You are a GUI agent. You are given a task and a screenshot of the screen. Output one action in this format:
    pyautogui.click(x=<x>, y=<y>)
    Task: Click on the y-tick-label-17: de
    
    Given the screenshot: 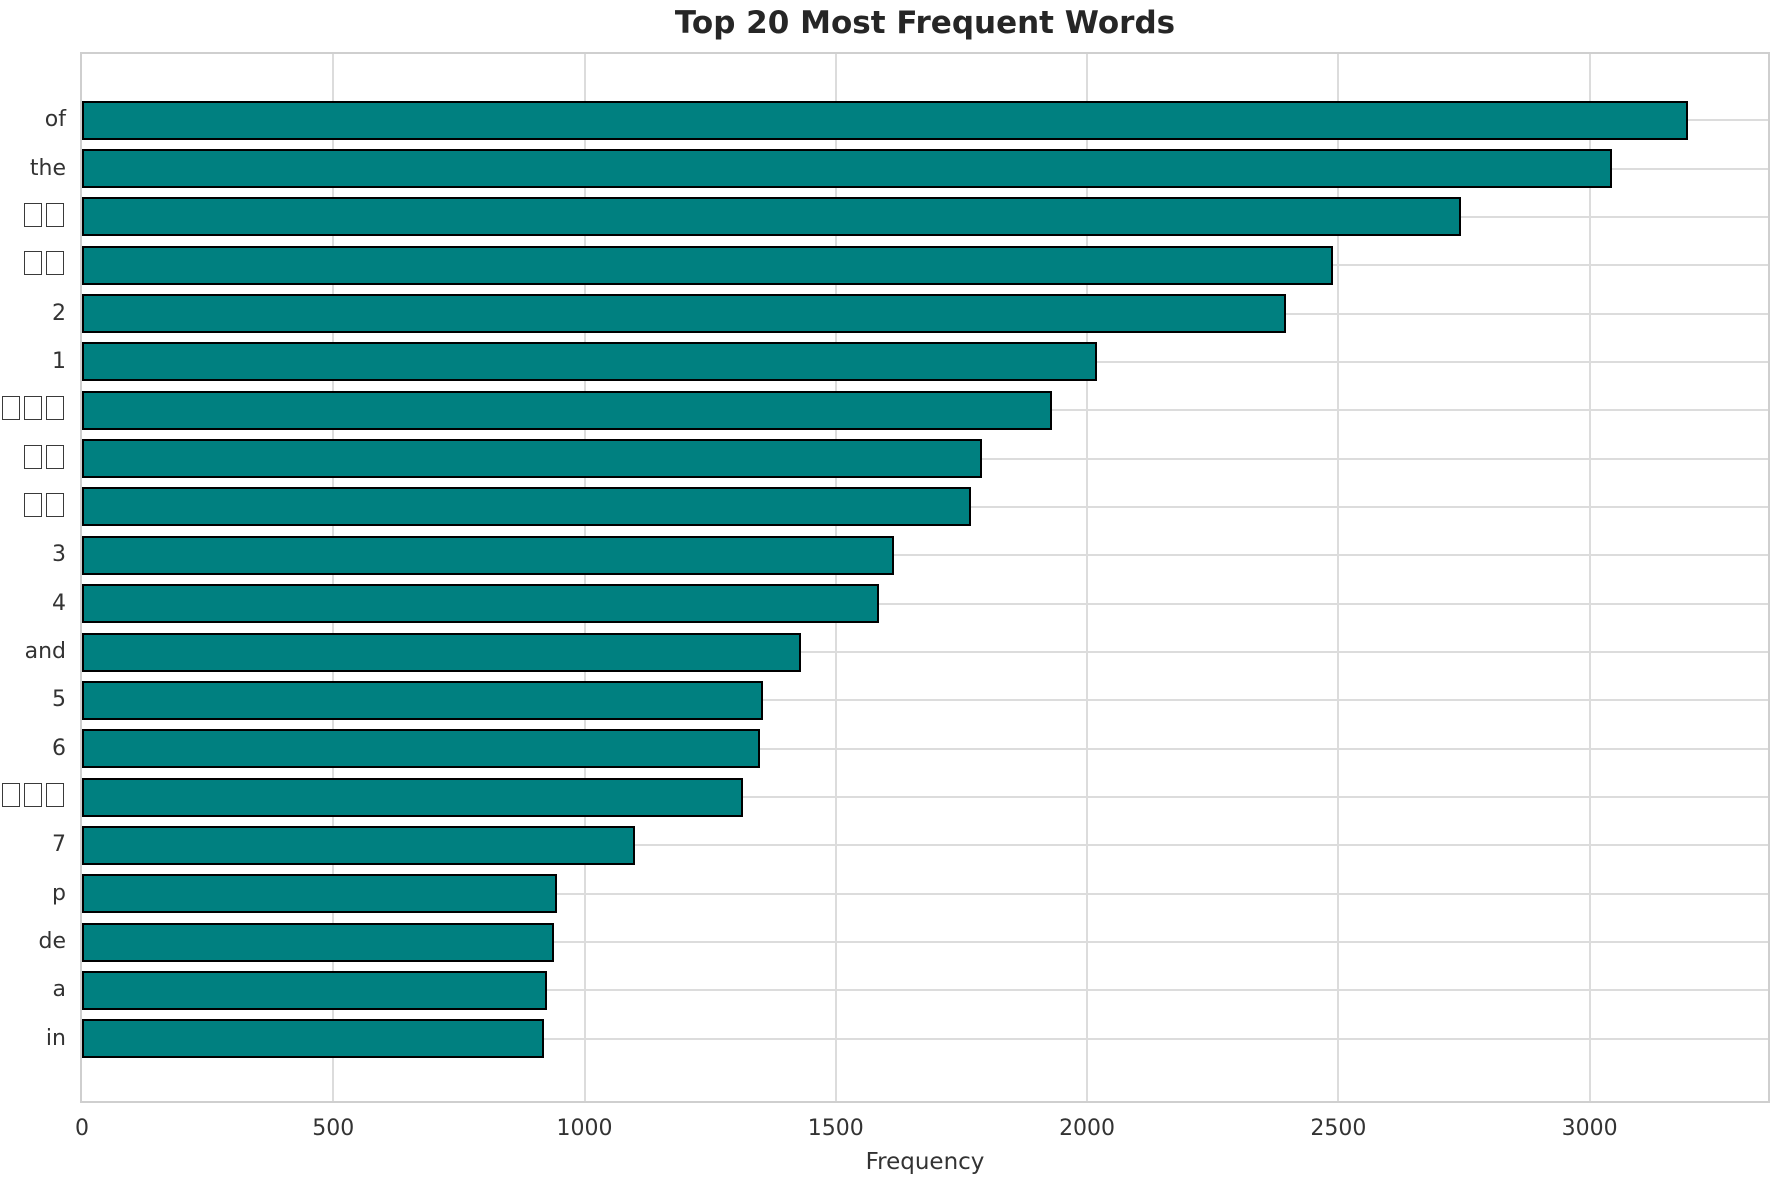 What is the action you would take?
    pyautogui.click(x=52, y=942)
    